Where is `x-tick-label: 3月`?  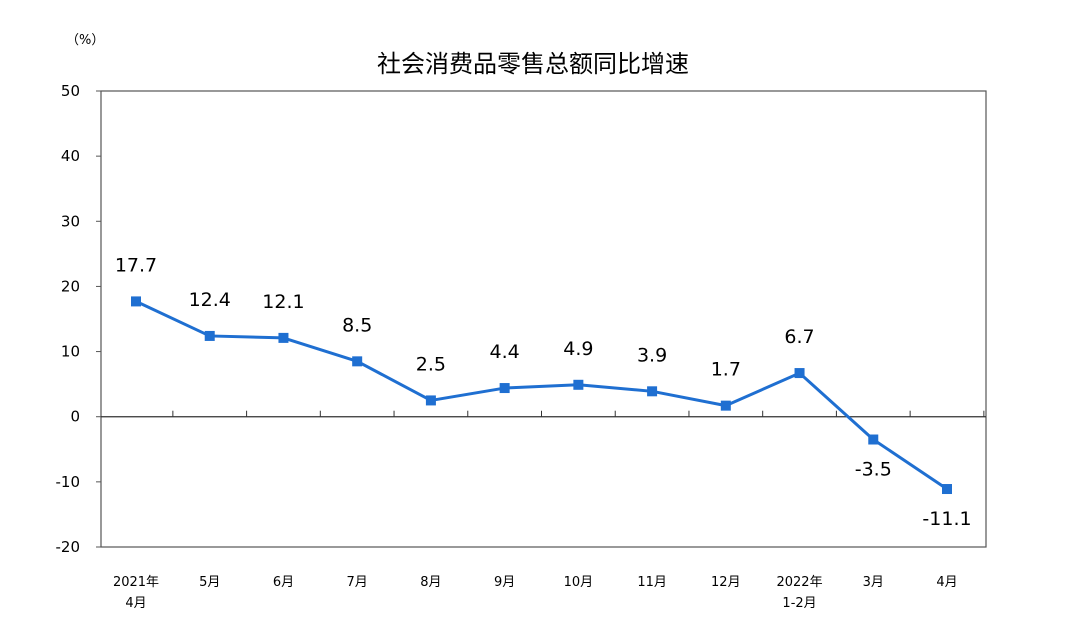 x-tick-label: 3月 is located at coordinates (873, 582).